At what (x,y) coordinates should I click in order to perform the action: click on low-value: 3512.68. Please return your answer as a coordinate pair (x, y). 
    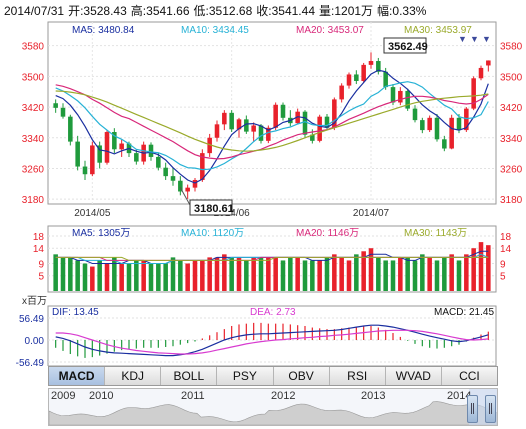
    Looking at the image, I should click on (230, 11).